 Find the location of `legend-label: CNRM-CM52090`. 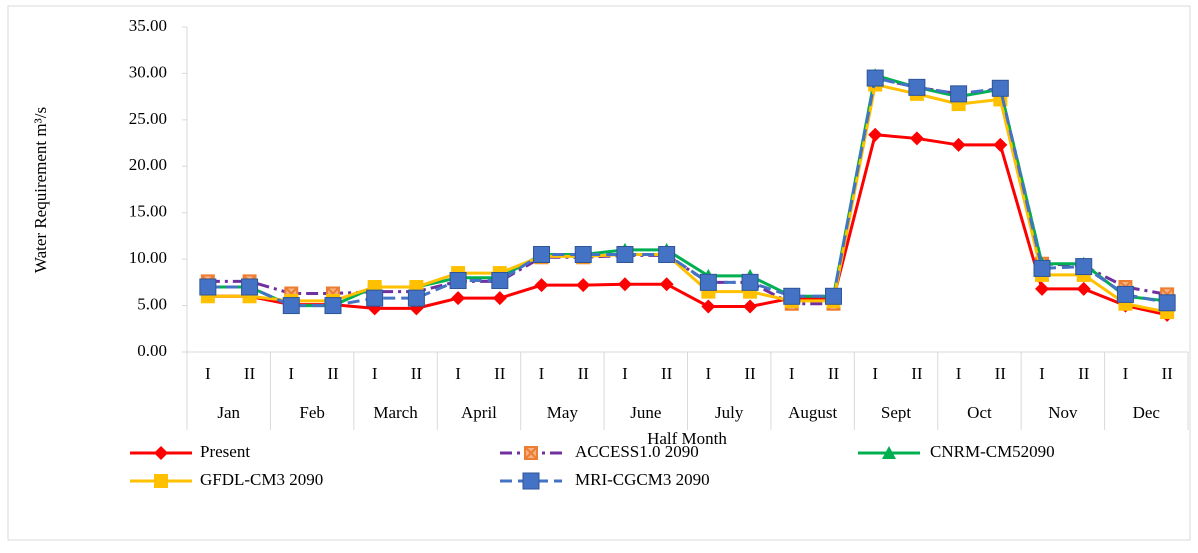

legend-label: CNRM-CM52090 is located at coordinates (992, 451).